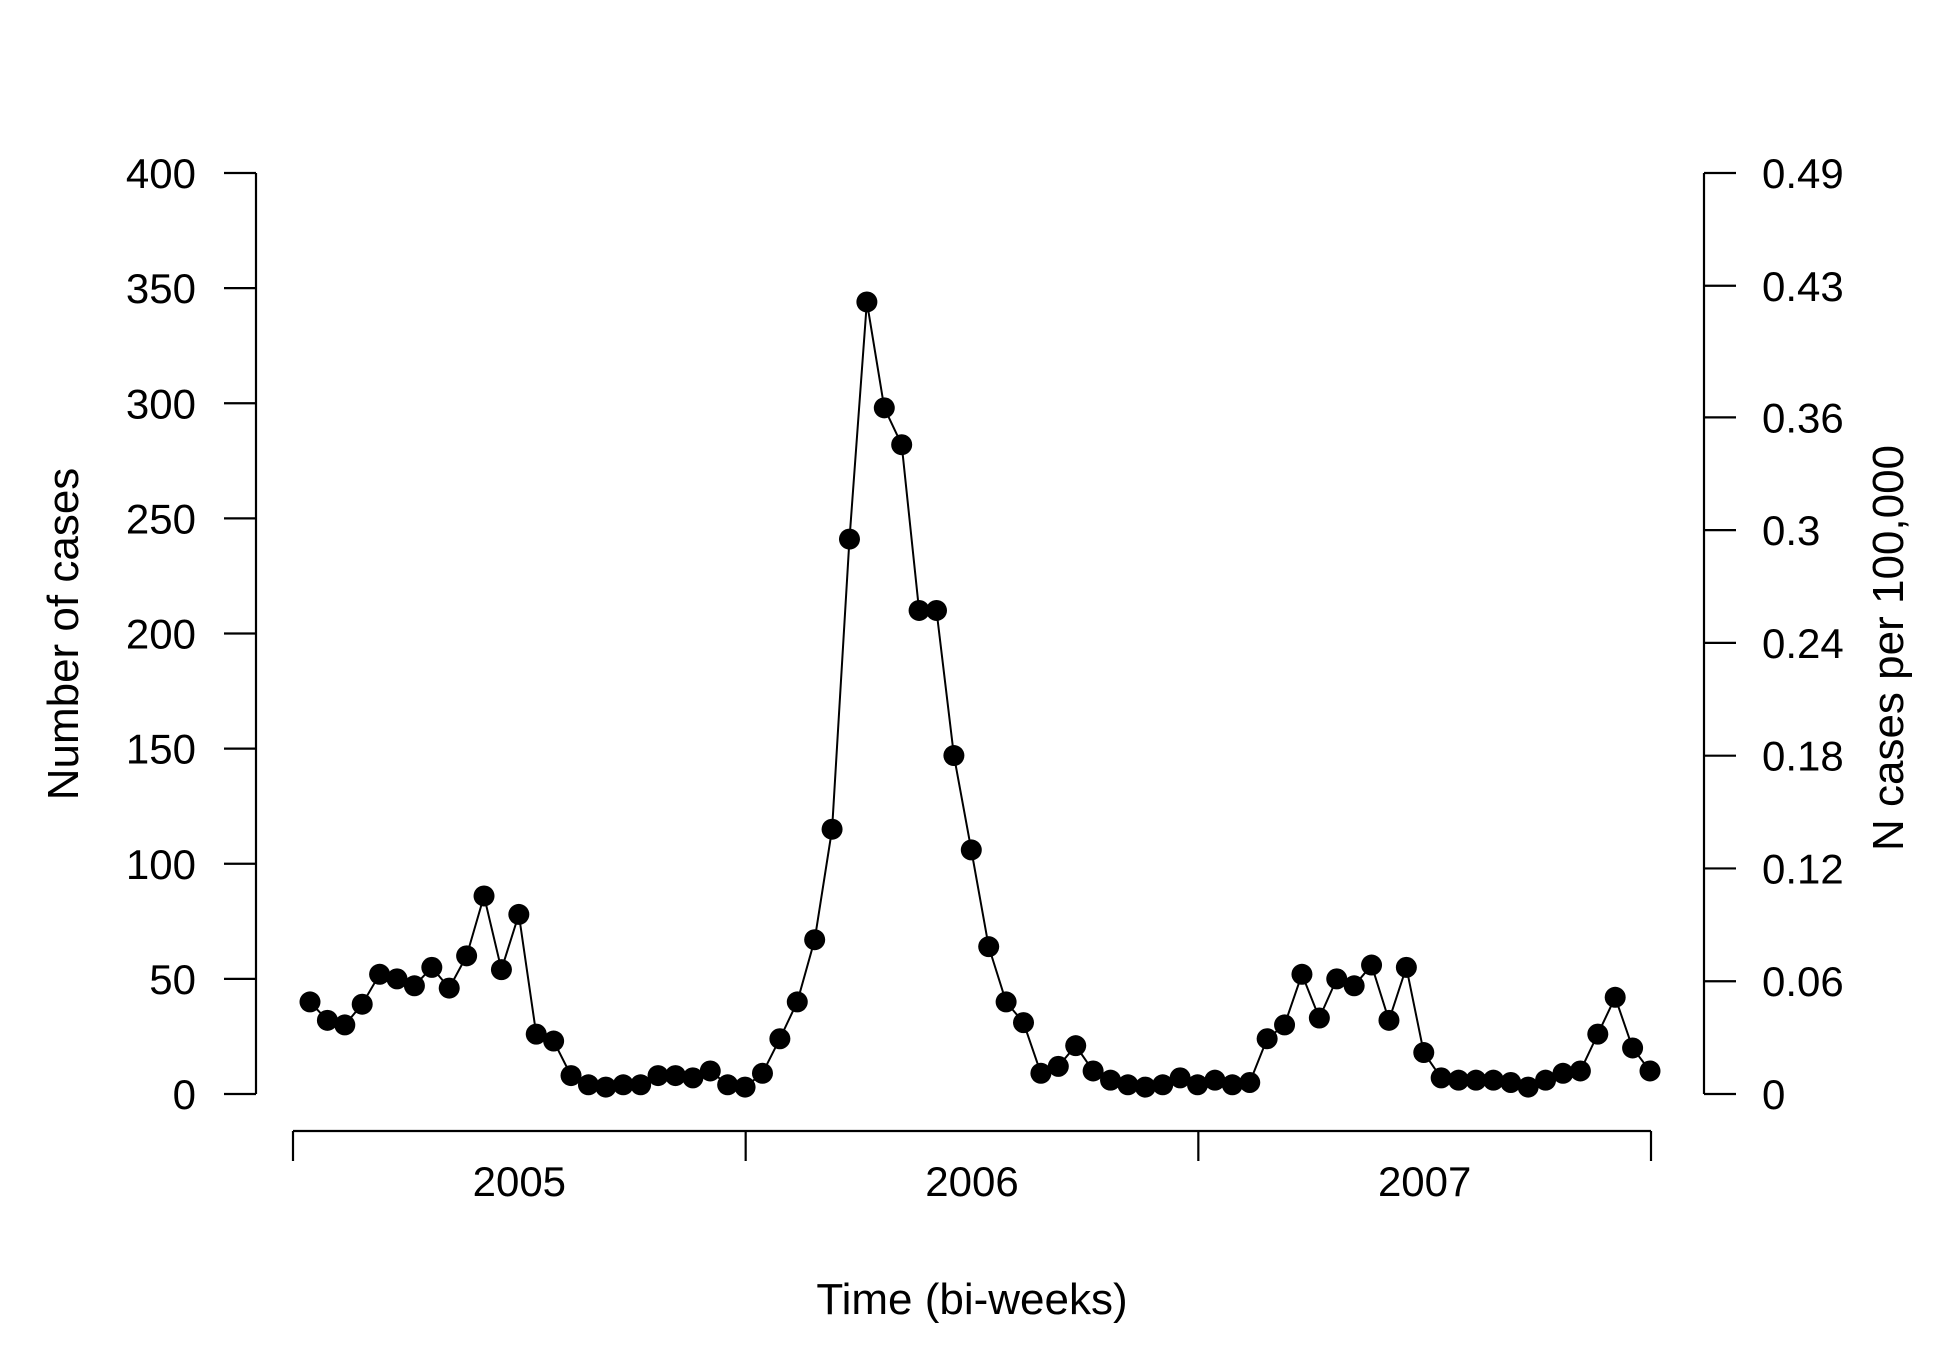 The height and width of the screenshot is (1350, 1950). Describe the element at coordinates (971, 1299) in the screenshot. I see `x-axis-title: Time (bi-weeks)` at that location.